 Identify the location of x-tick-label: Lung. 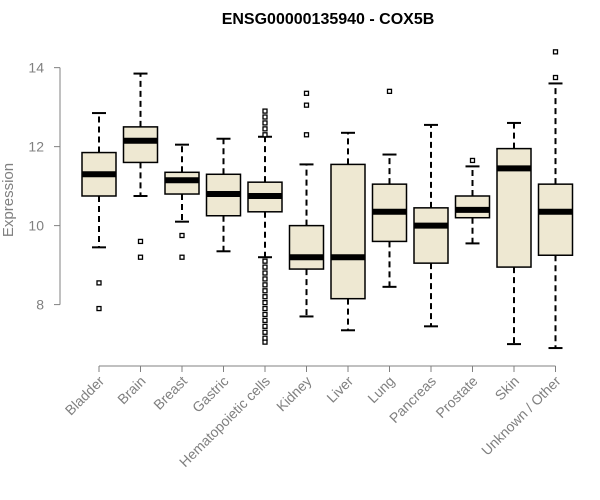
(380, 389).